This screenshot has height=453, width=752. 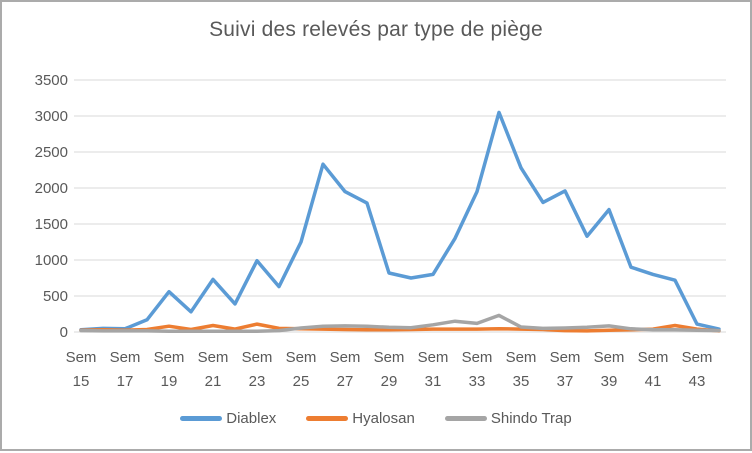 I want to click on legend-label-diablex: Diablex, so click(x=251, y=418).